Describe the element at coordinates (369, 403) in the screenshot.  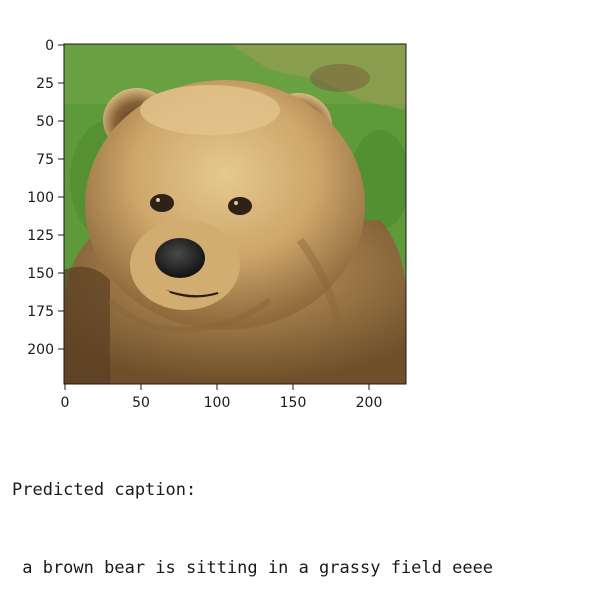
I see `x-tick-label: 200` at that location.